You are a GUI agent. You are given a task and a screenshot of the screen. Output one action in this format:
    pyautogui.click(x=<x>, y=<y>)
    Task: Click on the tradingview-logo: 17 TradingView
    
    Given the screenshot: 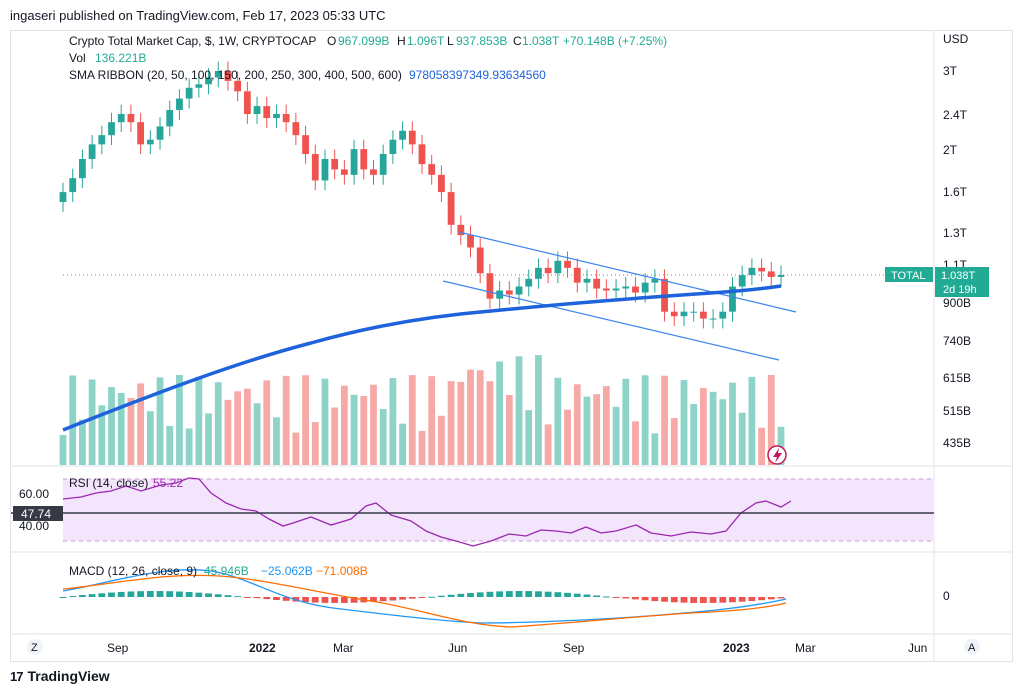 What is the action you would take?
    pyautogui.click(x=60, y=676)
    